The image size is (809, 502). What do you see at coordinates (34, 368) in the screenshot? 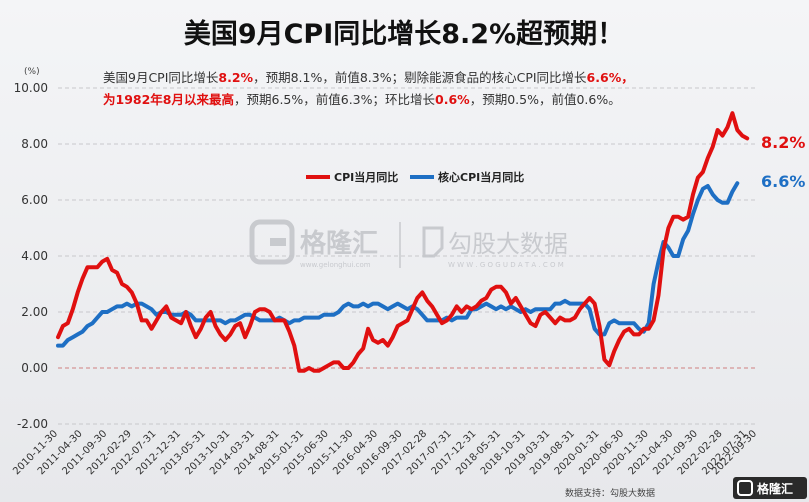
I see `y-tick-label: 0.00` at bounding box center [34, 368].